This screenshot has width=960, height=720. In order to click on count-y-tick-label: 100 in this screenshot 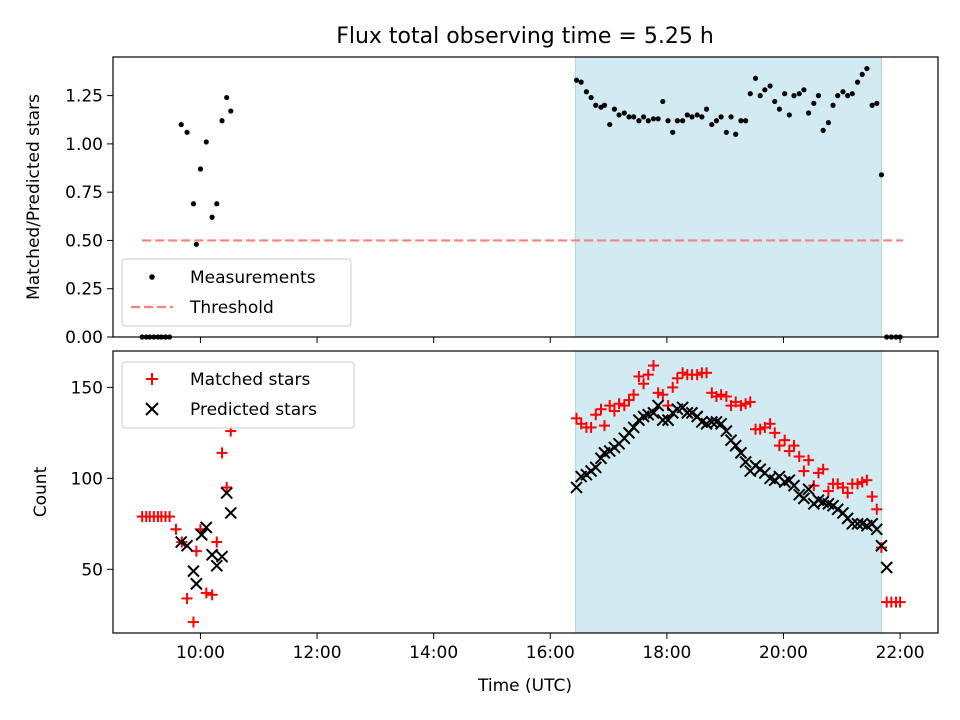, I will do `click(87, 479)`.